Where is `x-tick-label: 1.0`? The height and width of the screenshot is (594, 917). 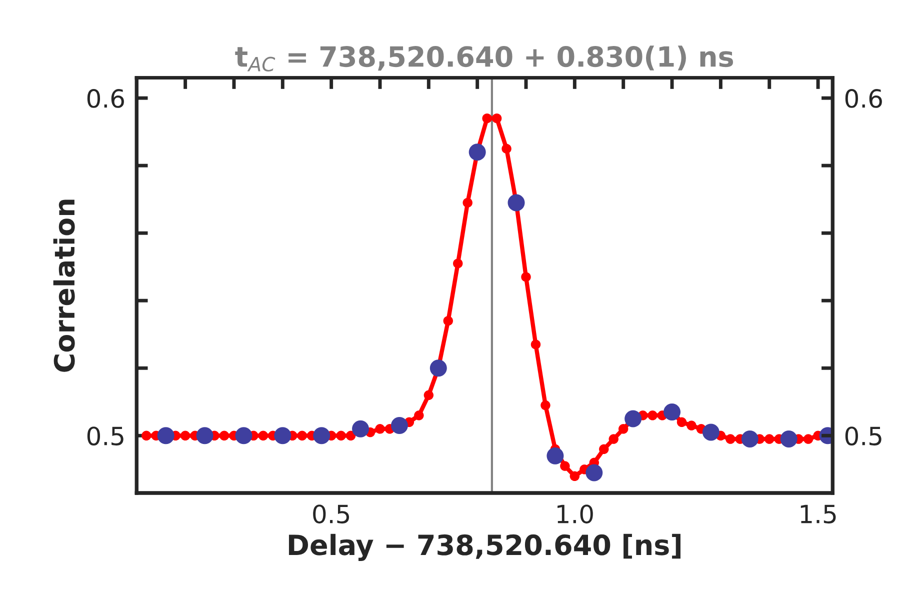 x-tick-label: 1.0 is located at coordinates (575, 514).